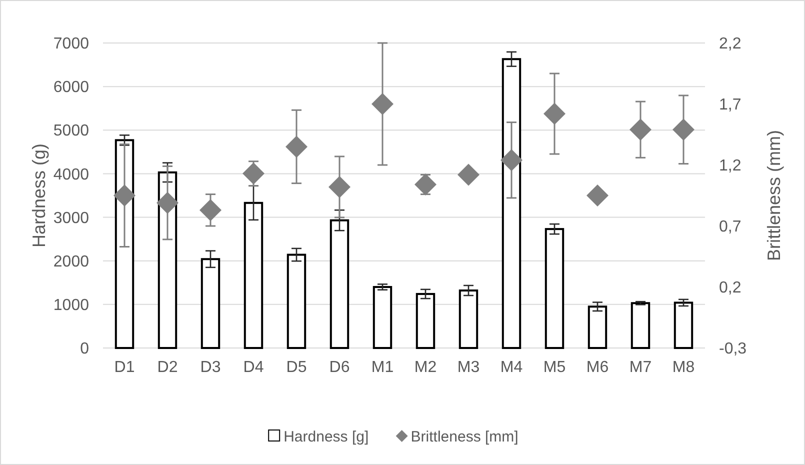  I want to click on x-tick-label: D3, so click(210, 367).